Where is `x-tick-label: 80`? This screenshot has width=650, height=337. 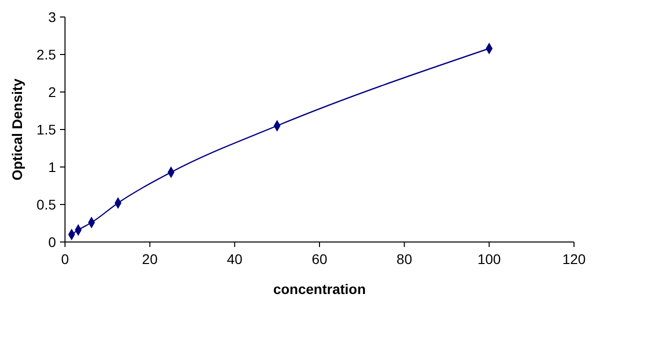 x-tick-label: 80 is located at coordinates (404, 259).